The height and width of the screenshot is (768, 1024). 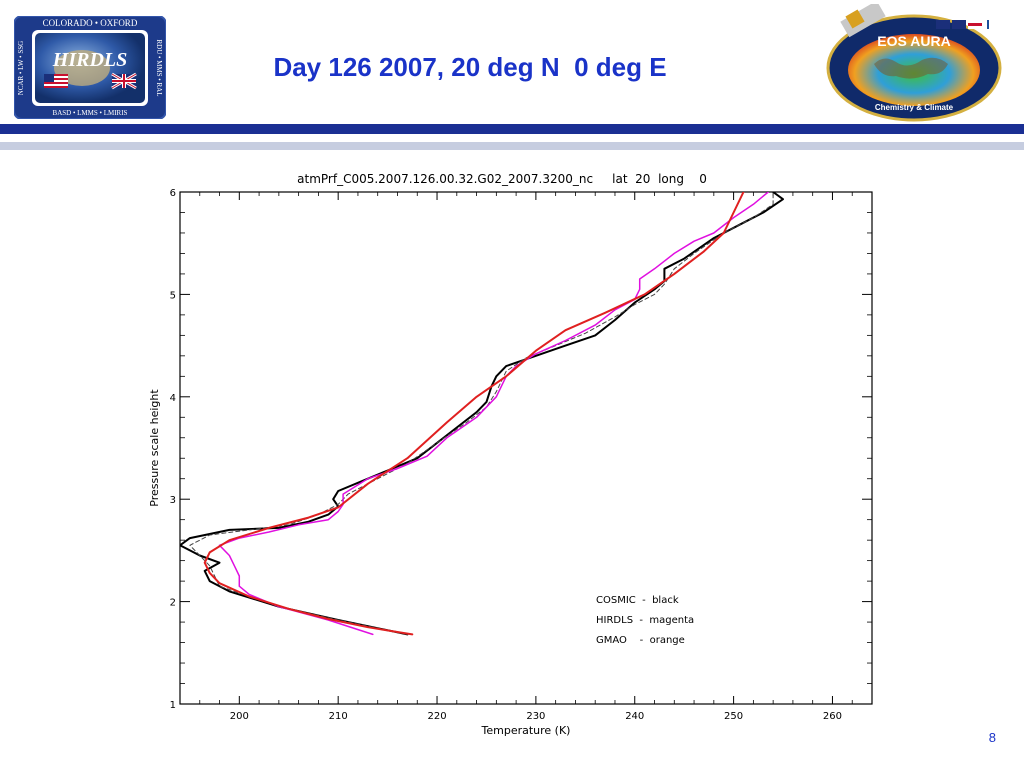 What do you see at coordinates (535, 716) in the screenshot?
I see `x-tick-label: 230` at bounding box center [535, 716].